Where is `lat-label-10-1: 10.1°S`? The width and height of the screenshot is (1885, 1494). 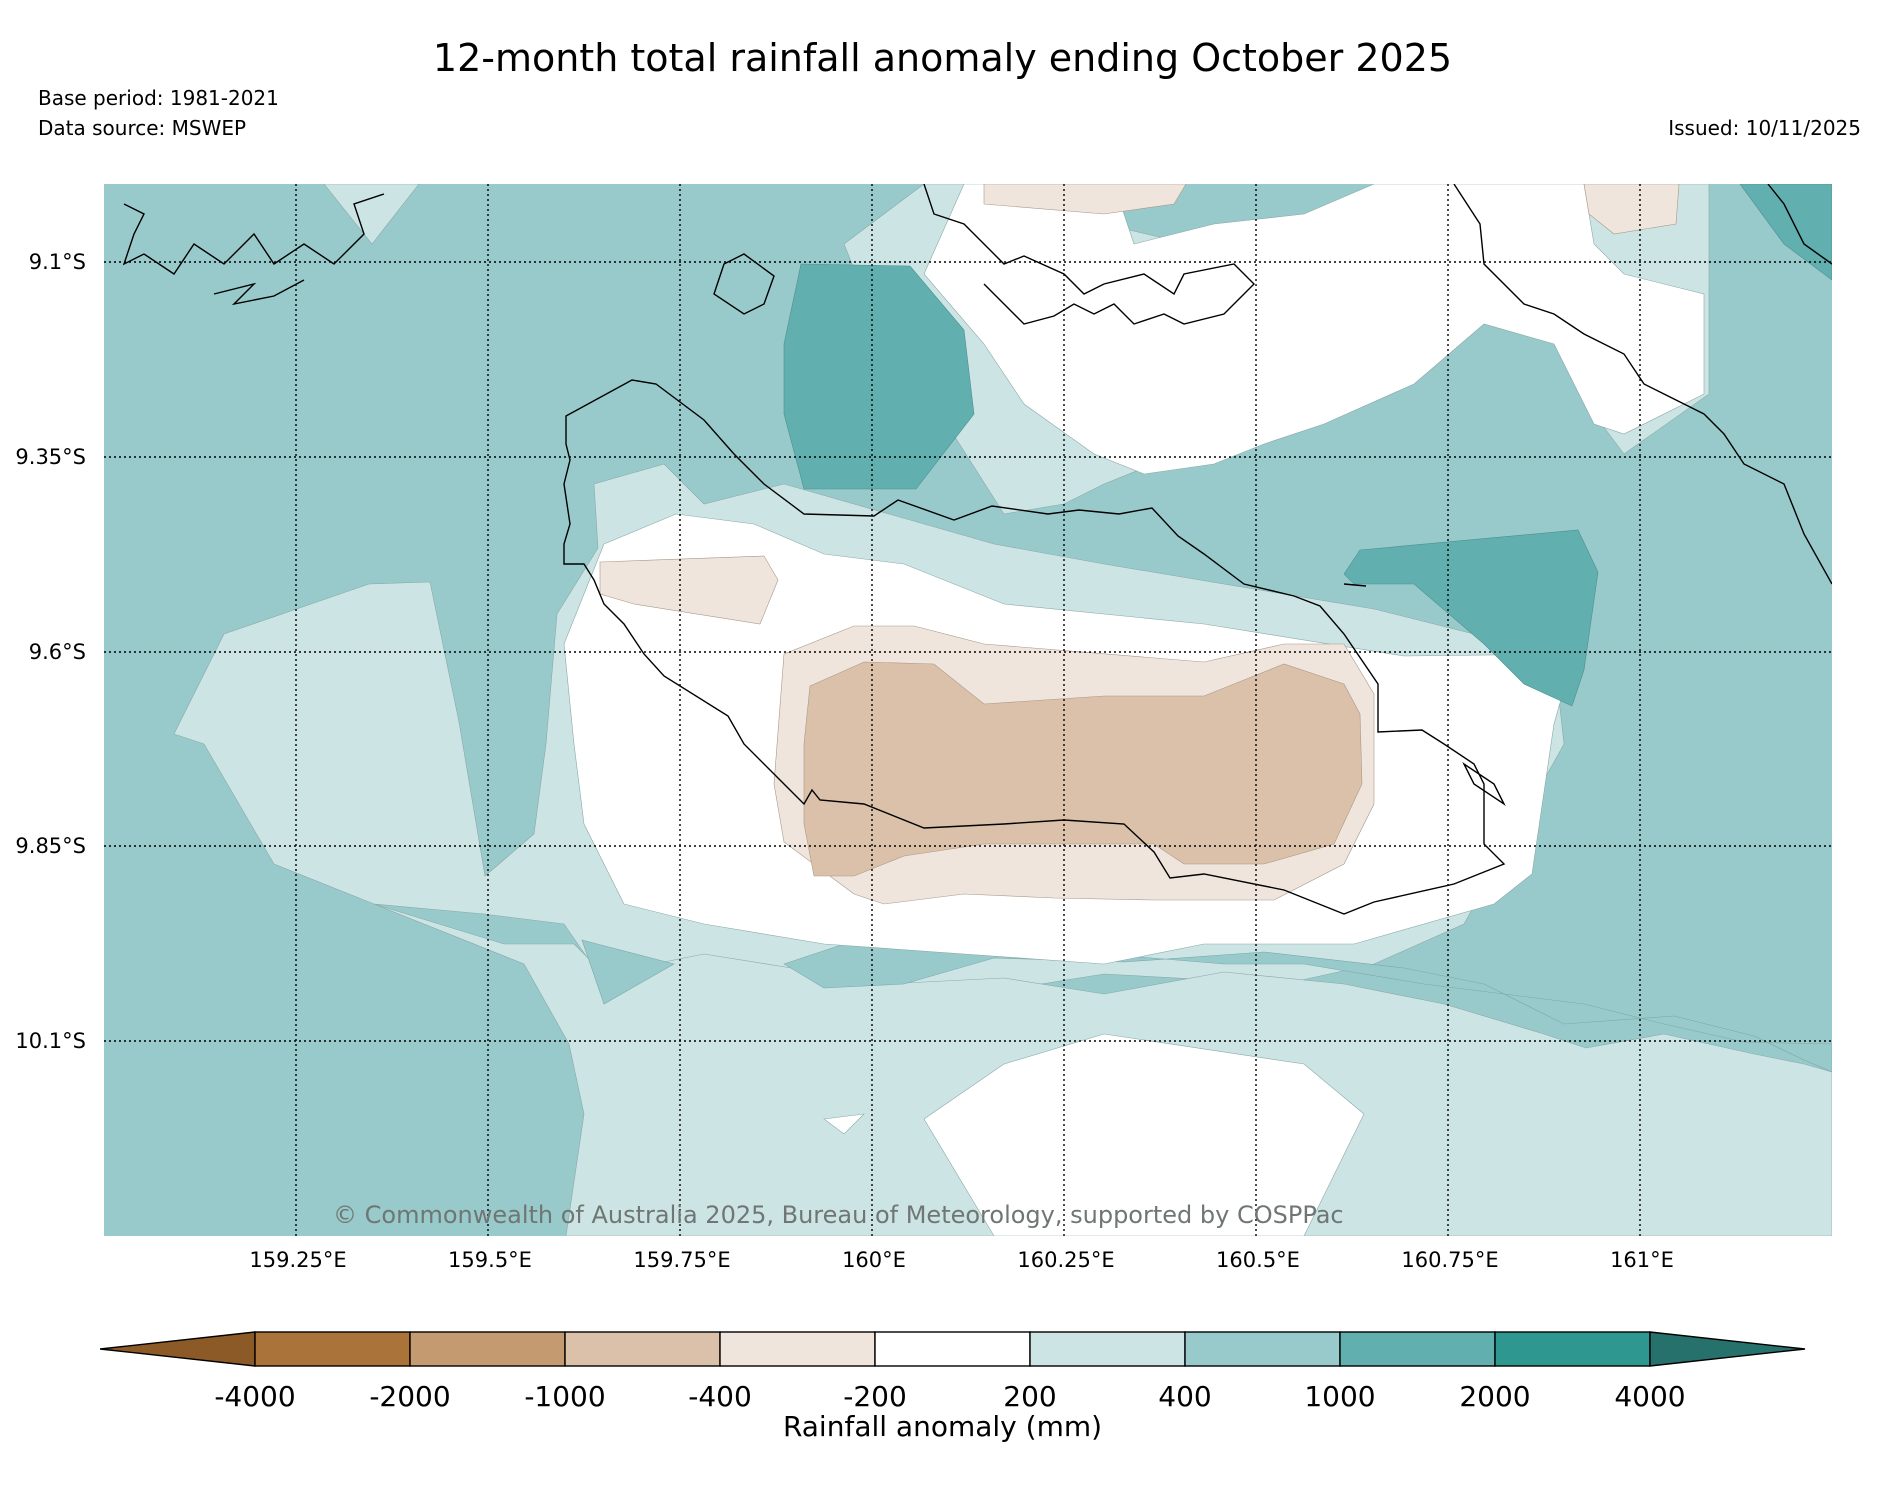
lat-label-10-1: 10.1°S is located at coordinates (50, 1041).